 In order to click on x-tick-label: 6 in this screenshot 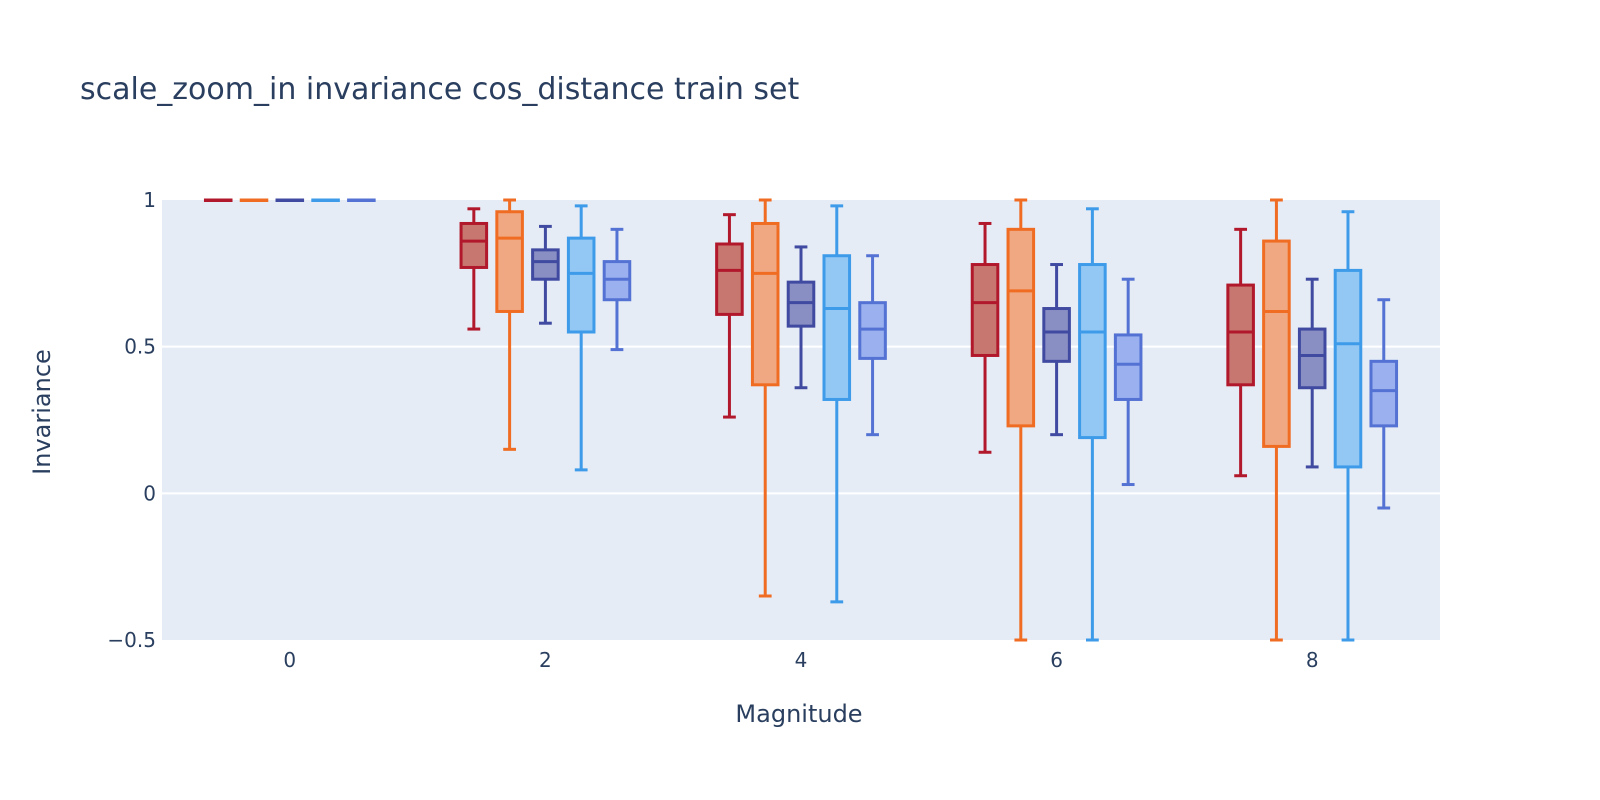, I will do `click(1056, 660)`.